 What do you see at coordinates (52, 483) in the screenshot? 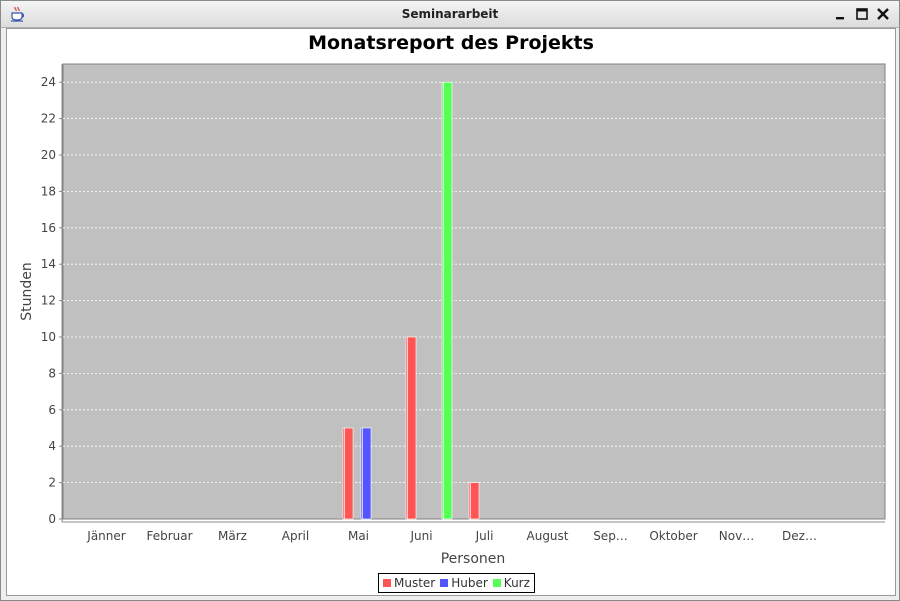
I see `y-tick-label: 2` at bounding box center [52, 483].